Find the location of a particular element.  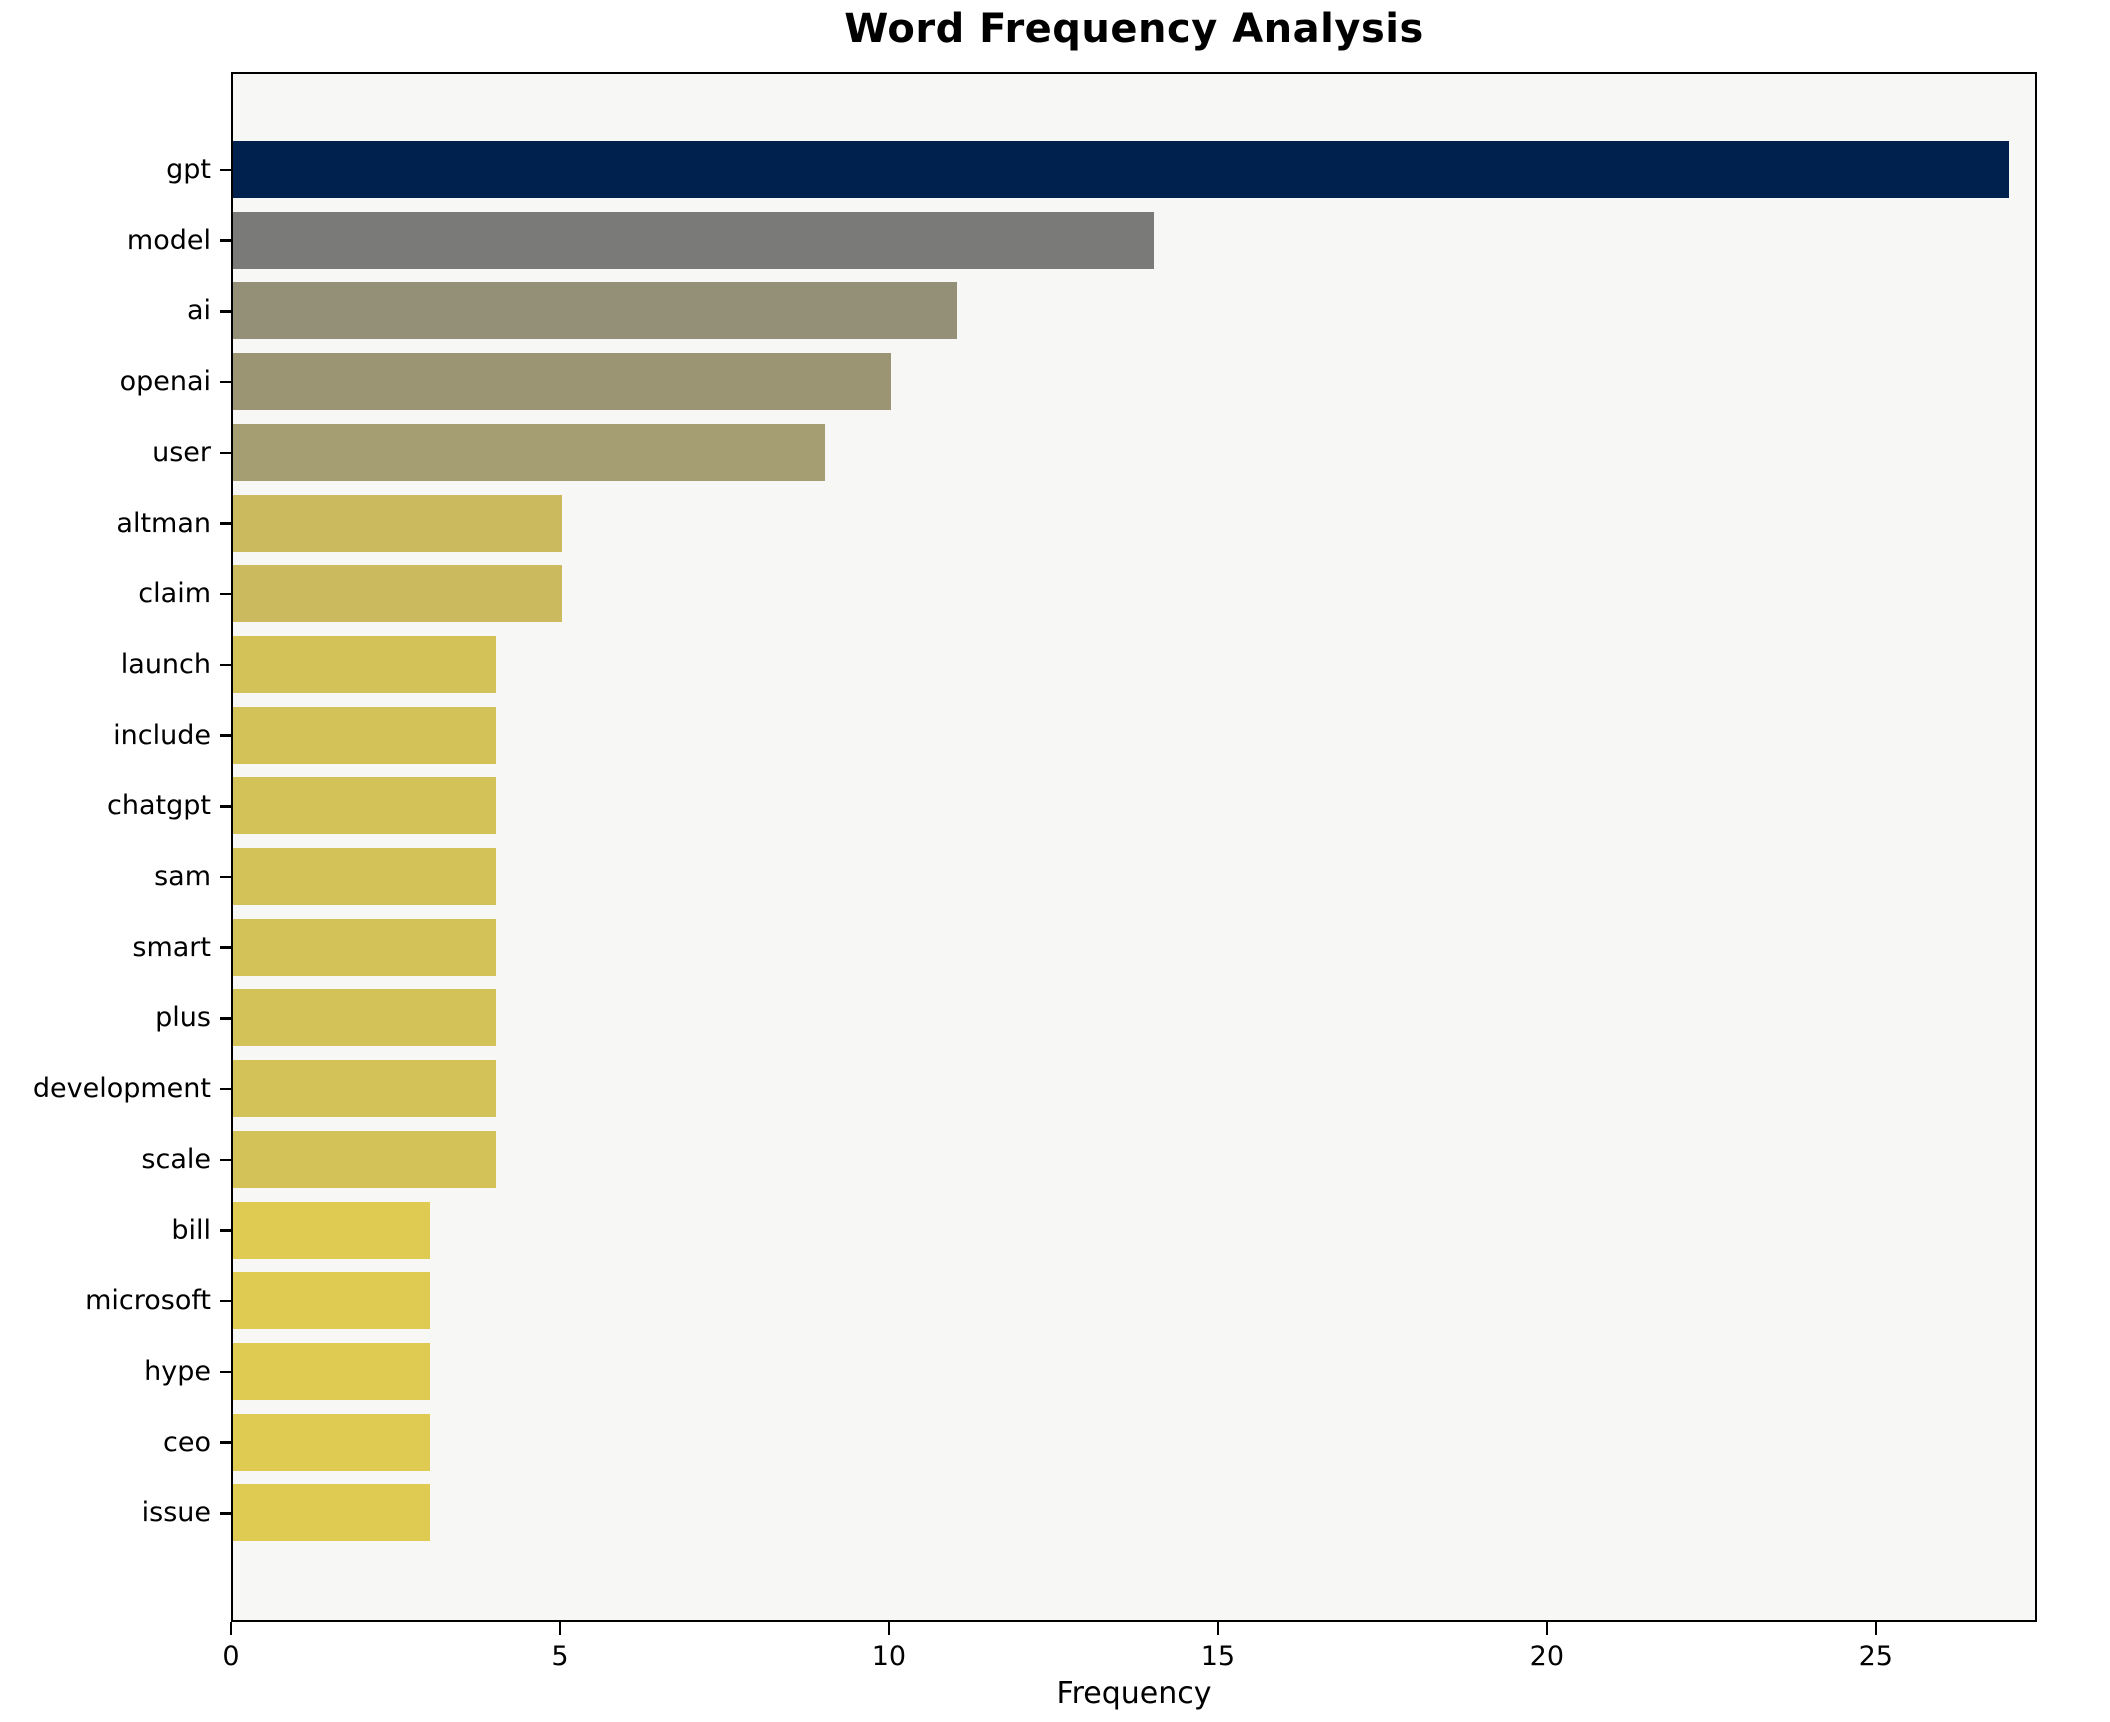

bar-launch is located at coordinates (365, 664).